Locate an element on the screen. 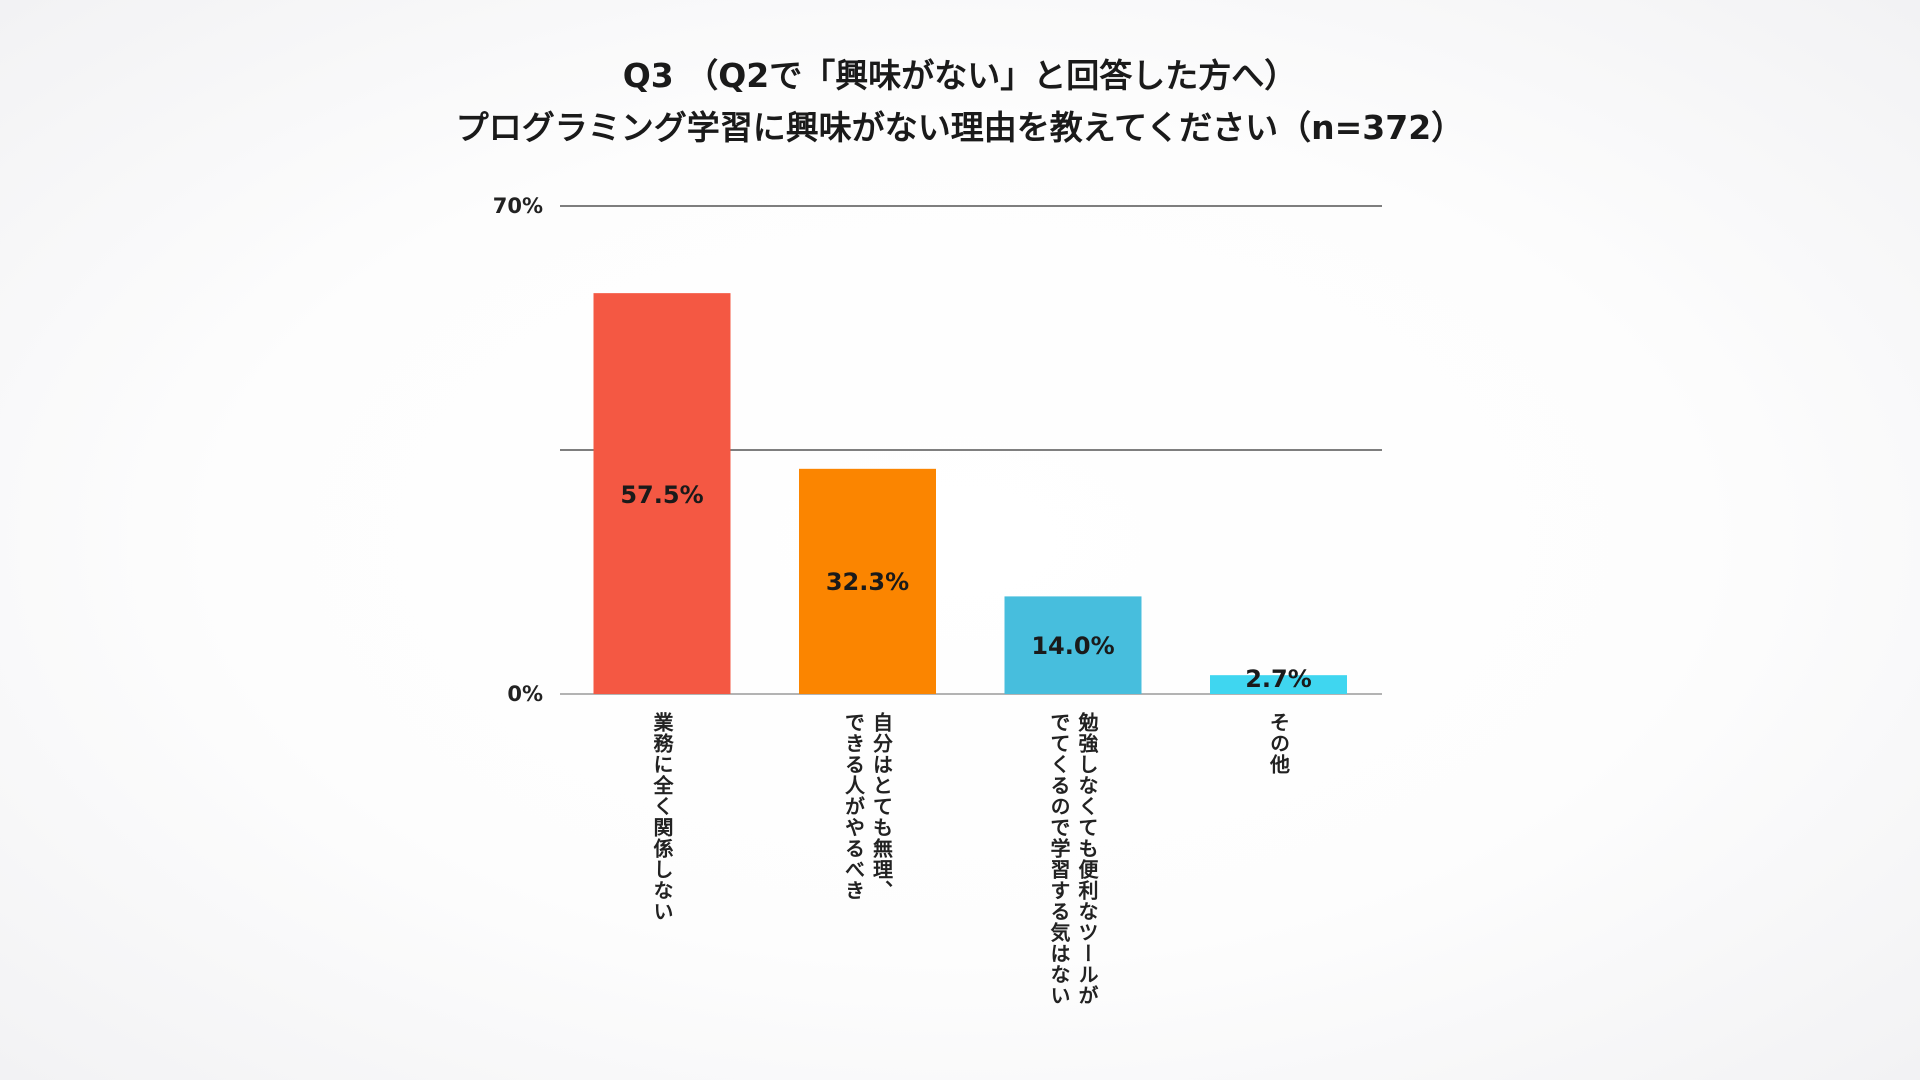  y-tick-label-2: 70% is located at coordinates (518, 206).